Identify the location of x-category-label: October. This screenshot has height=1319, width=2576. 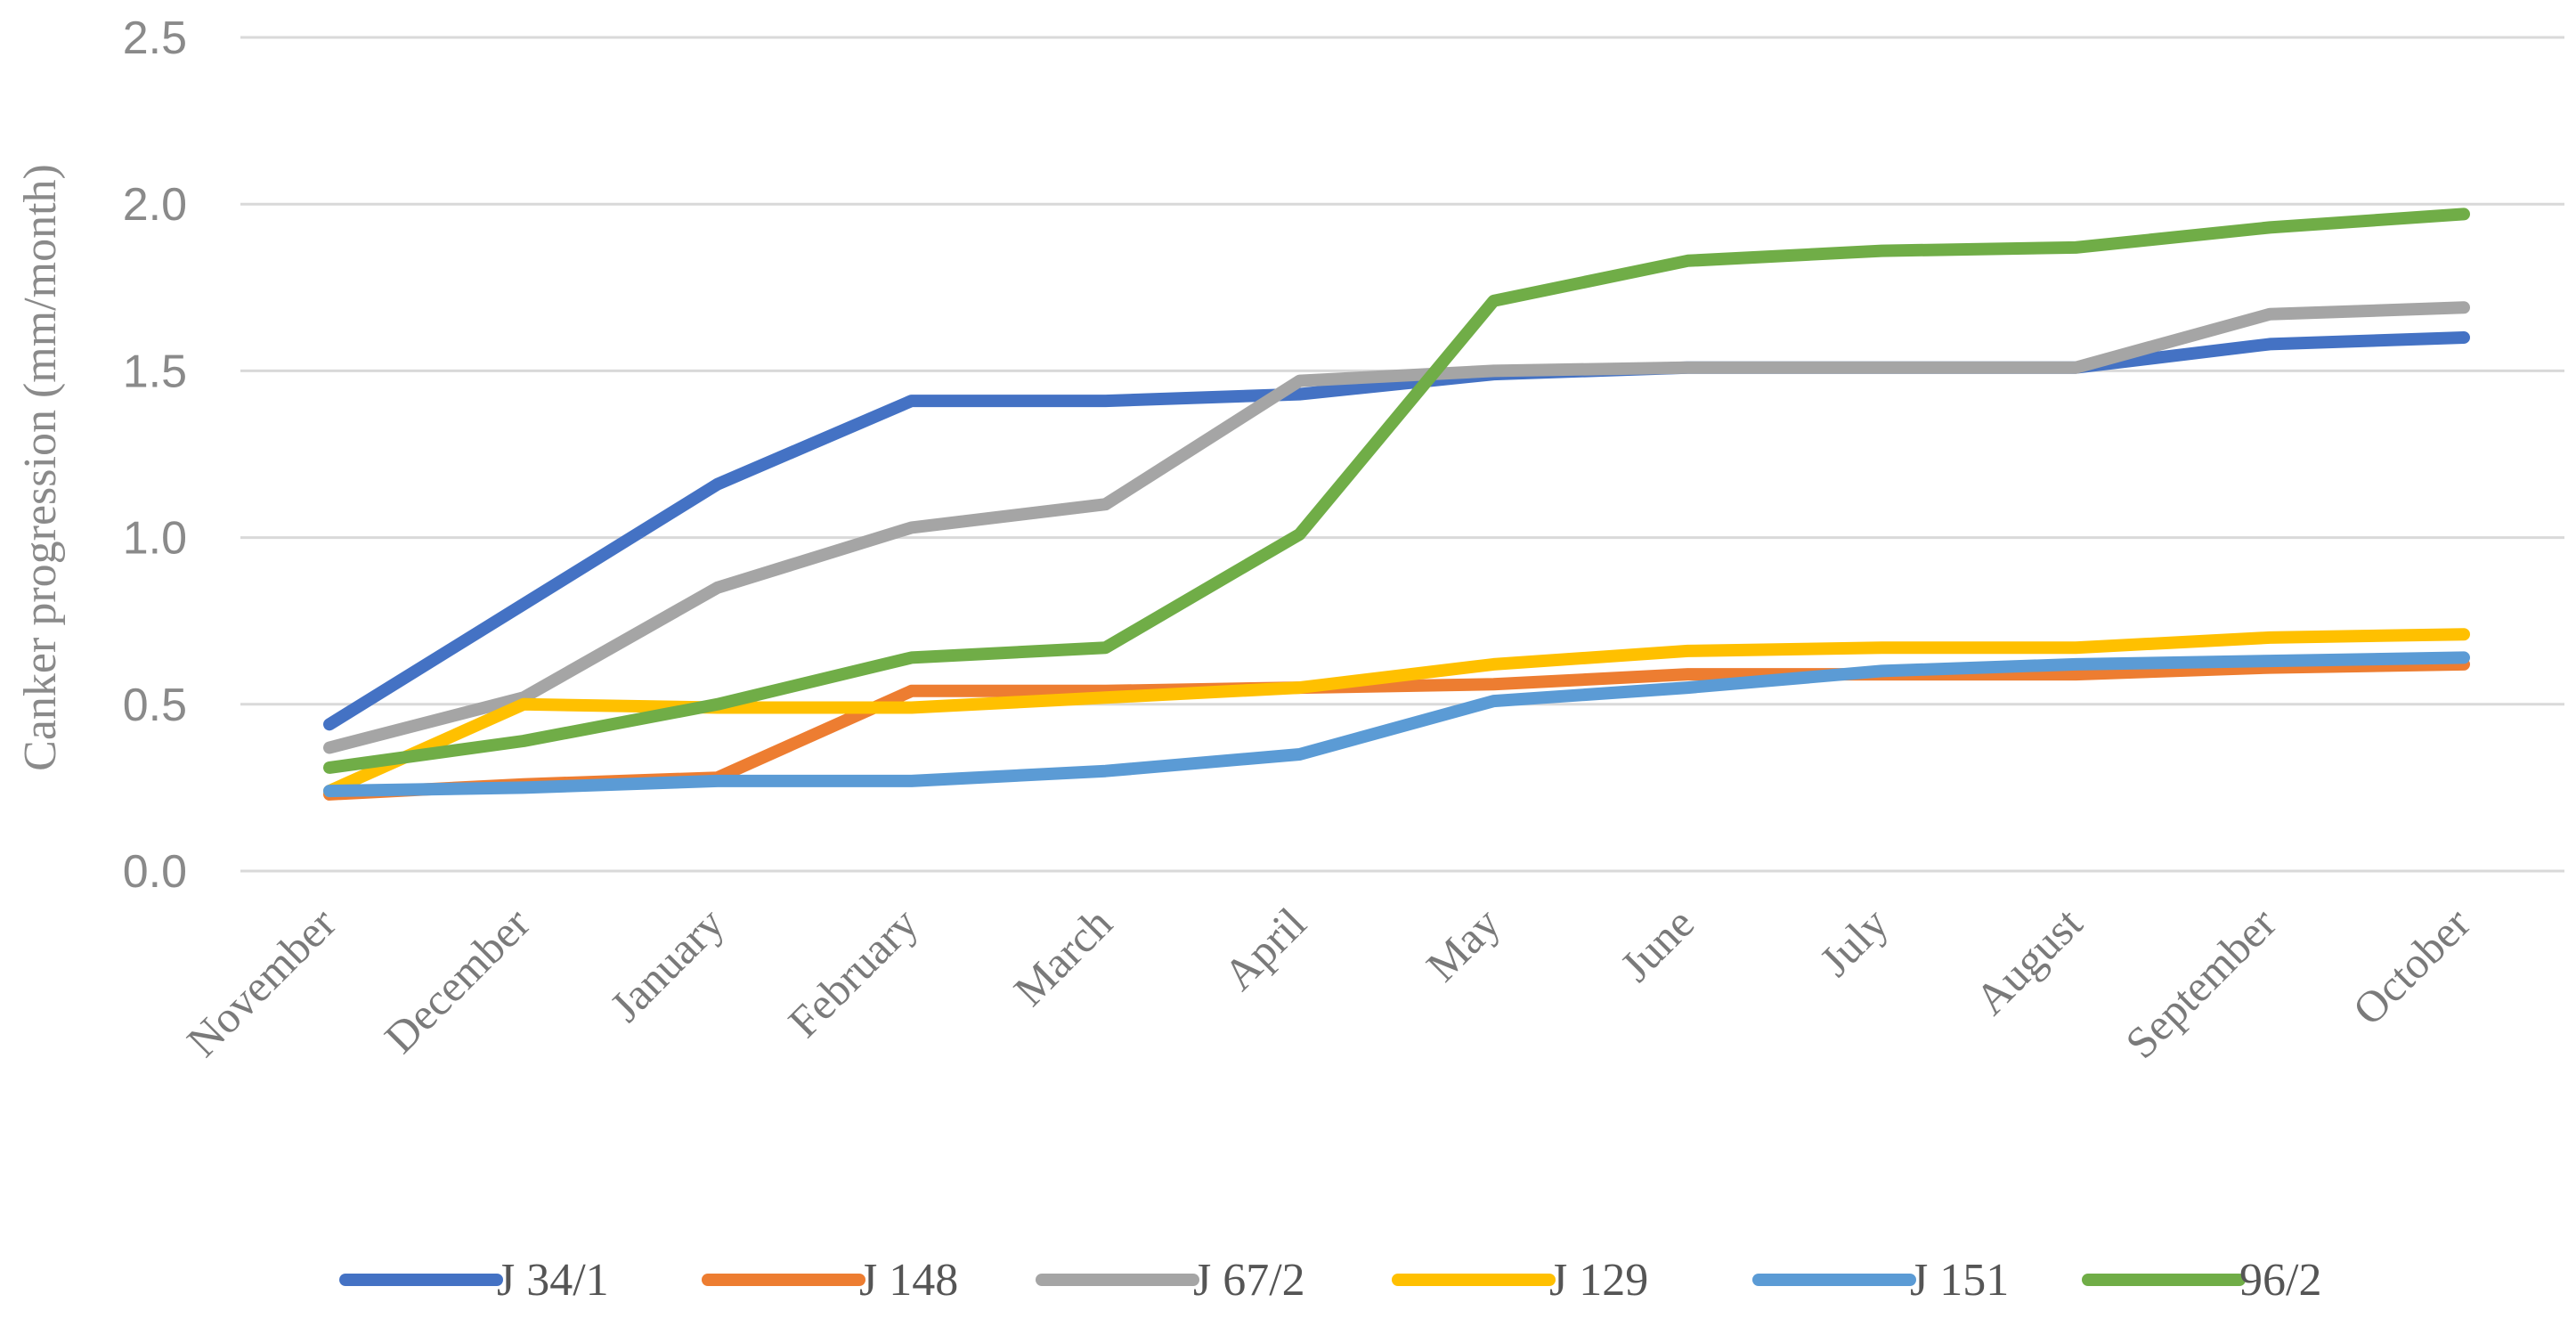
(2411, 967).